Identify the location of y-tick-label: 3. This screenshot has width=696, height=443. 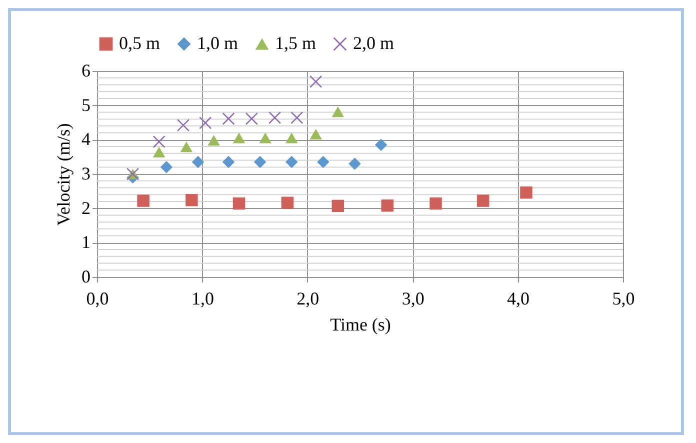
(86, 174).